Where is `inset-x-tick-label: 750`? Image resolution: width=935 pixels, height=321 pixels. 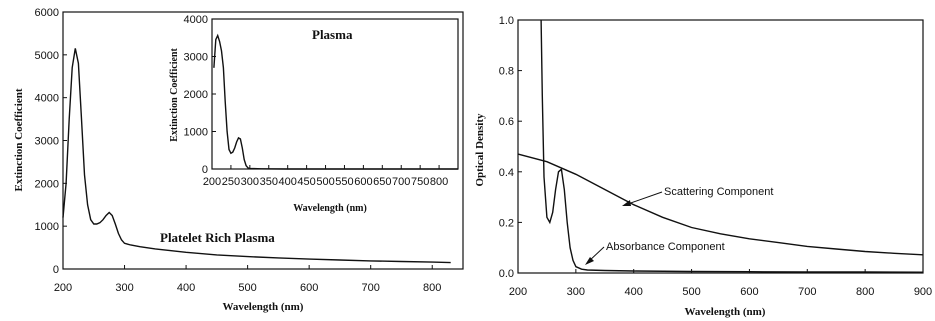 inset-x-tick-label: 750 is located at coordinates (420, 182).